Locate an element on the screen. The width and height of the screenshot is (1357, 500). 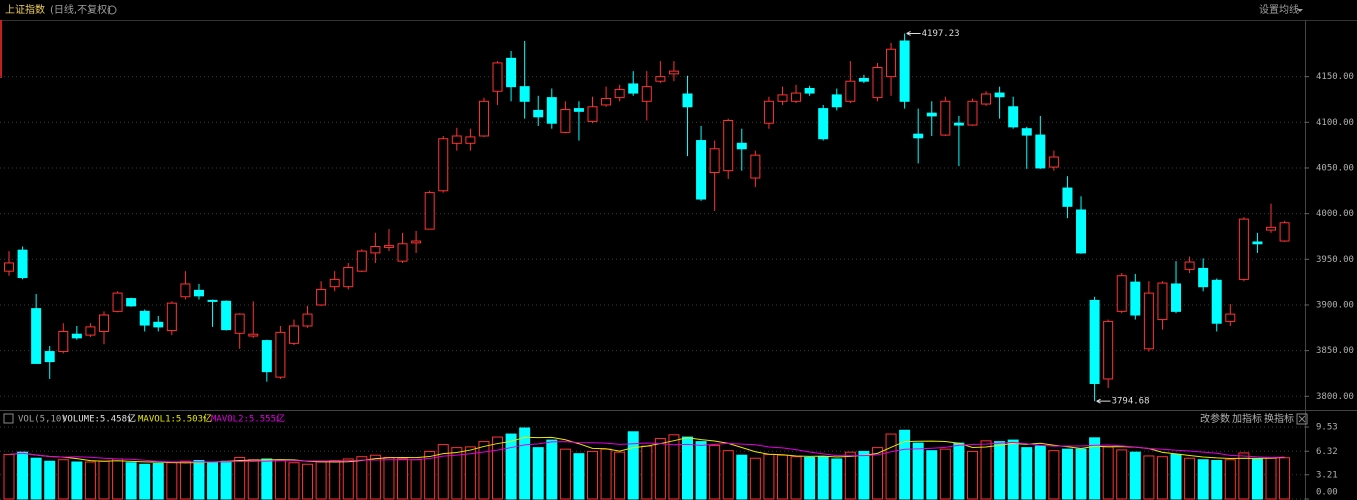
close-button is located at coordinates (1302, 419).